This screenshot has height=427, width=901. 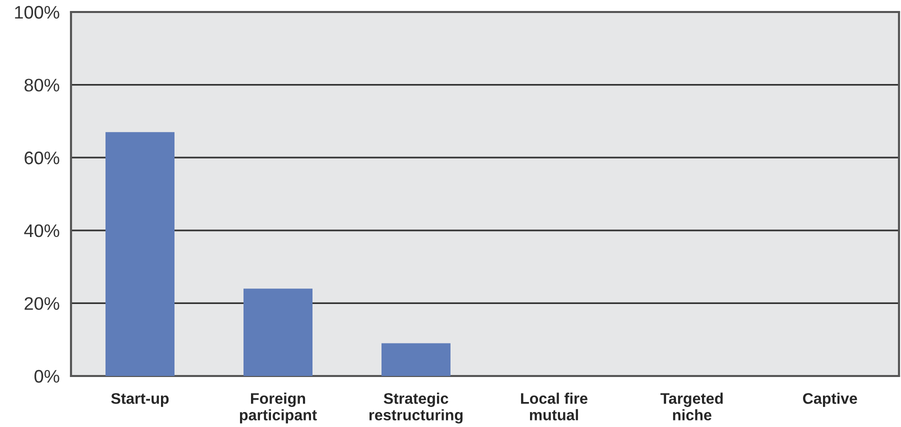 I want to click on x-tick-label: Local fire mutual, so click(x=554, y=406).